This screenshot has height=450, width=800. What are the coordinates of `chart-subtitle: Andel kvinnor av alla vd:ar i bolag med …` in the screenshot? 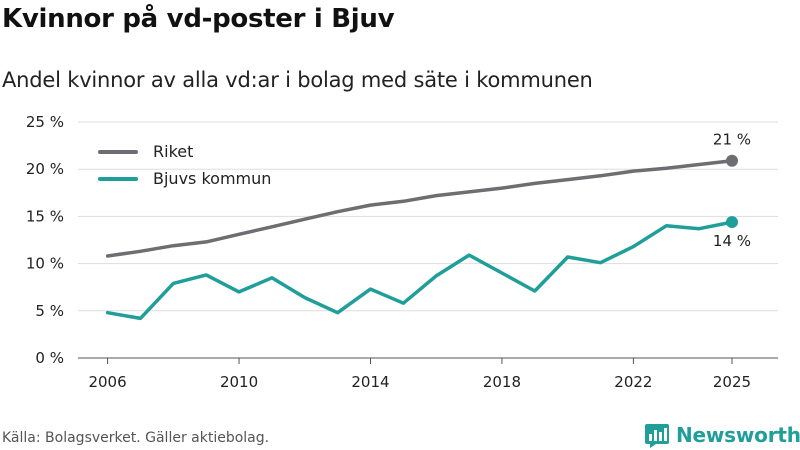 It's located at (297, 80).